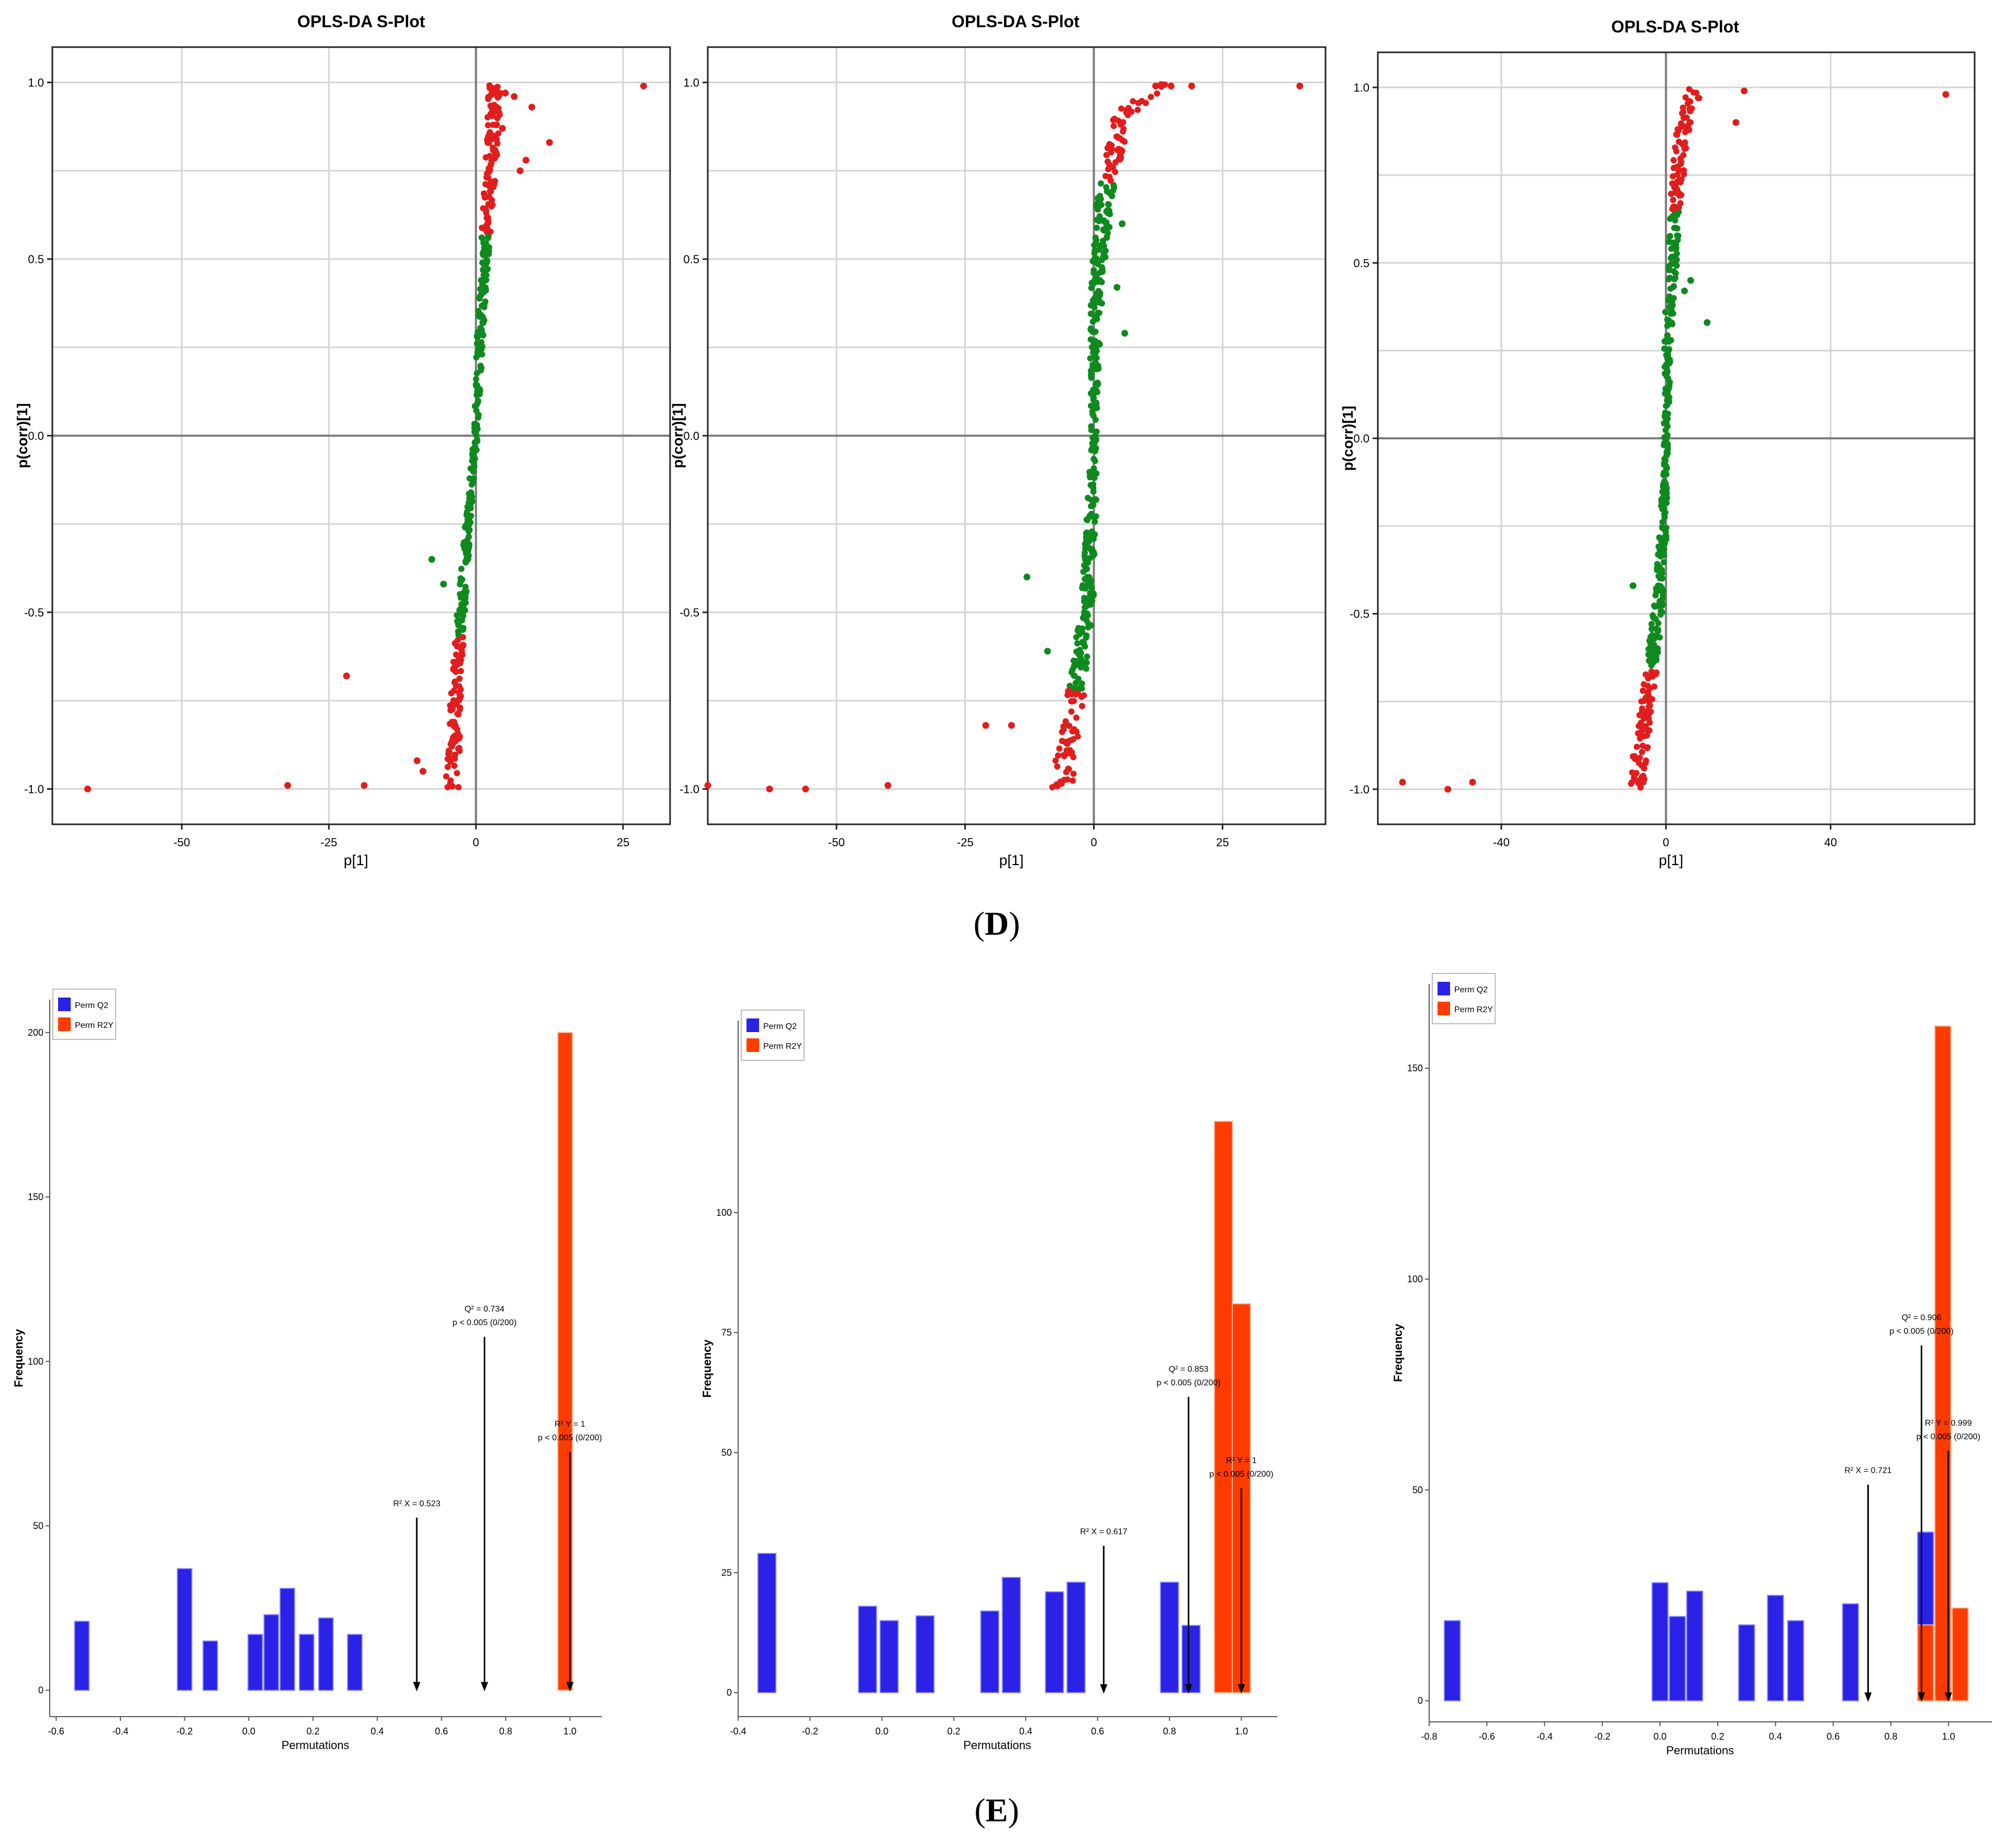  Describe the element at coordinates (38, 1526) in the screenshot. I see `y-tick-label: 50` at that location.